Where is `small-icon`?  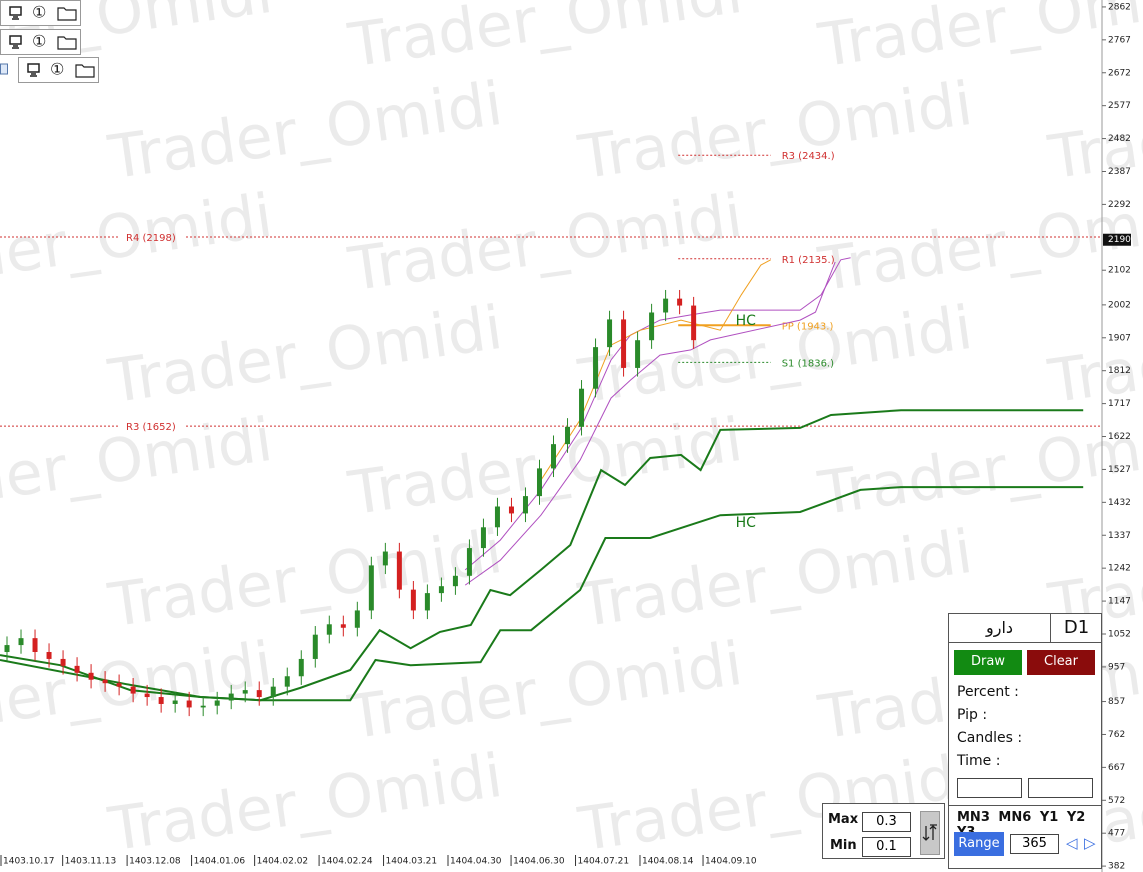
small-icon is located at coordinates (4, 69).